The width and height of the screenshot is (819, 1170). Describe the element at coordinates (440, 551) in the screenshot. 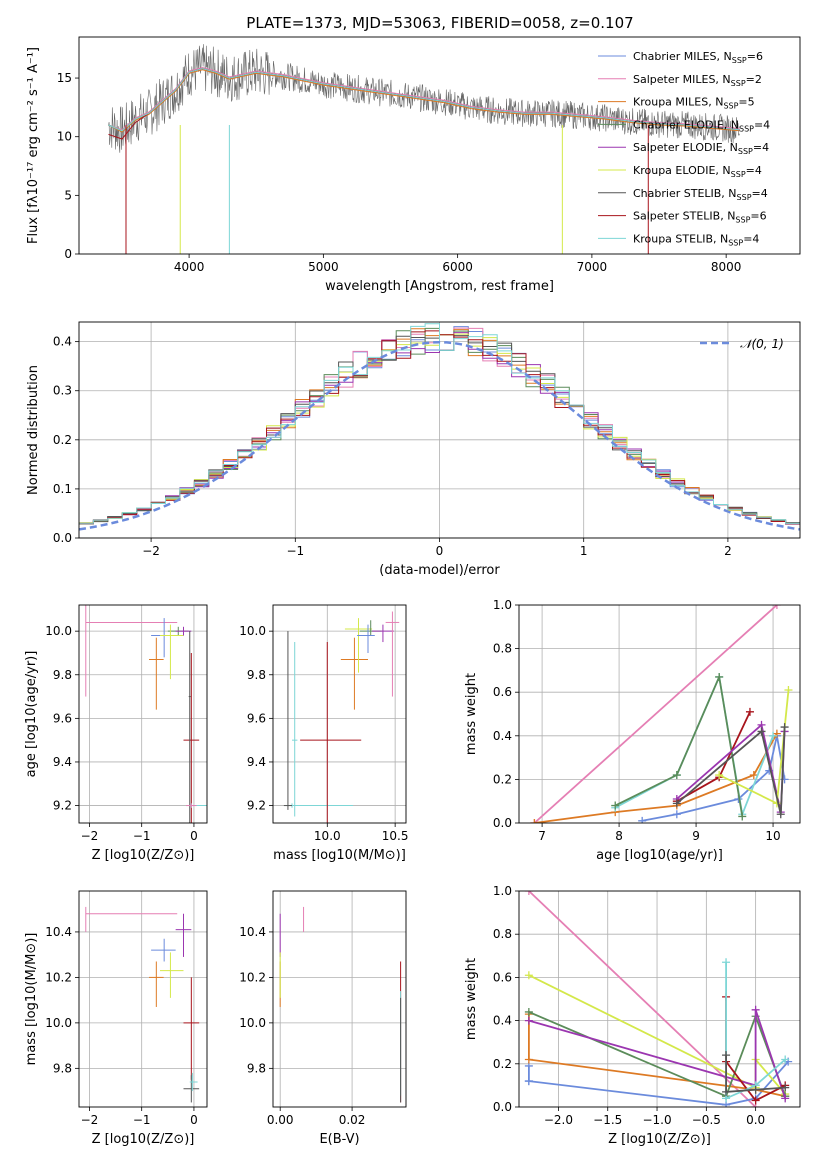

I see `residuals-xtick-label: 0` at that location.